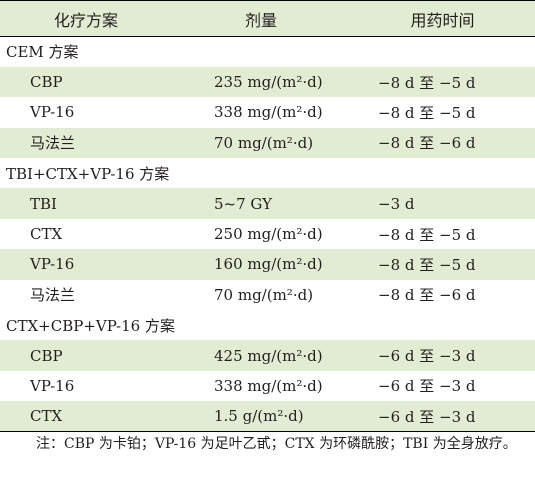 Image resolution: width=535 pixels, height=480 pixels. Describe the element at coordinates (267, 52) in the screenshot. I see `group-row-cem: CEM 方案` at that location.